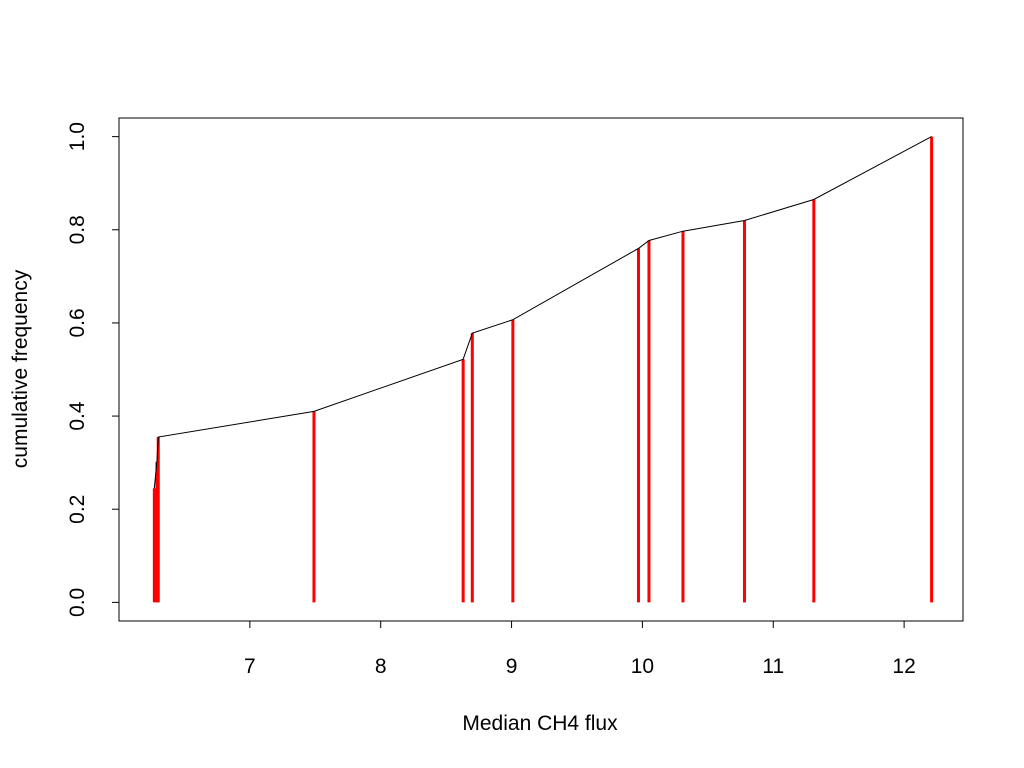  What do you see at coordinates (77, 229) in the screenshot?
I see `y-tick-label: 0.8` at bounding box center [77, 229].